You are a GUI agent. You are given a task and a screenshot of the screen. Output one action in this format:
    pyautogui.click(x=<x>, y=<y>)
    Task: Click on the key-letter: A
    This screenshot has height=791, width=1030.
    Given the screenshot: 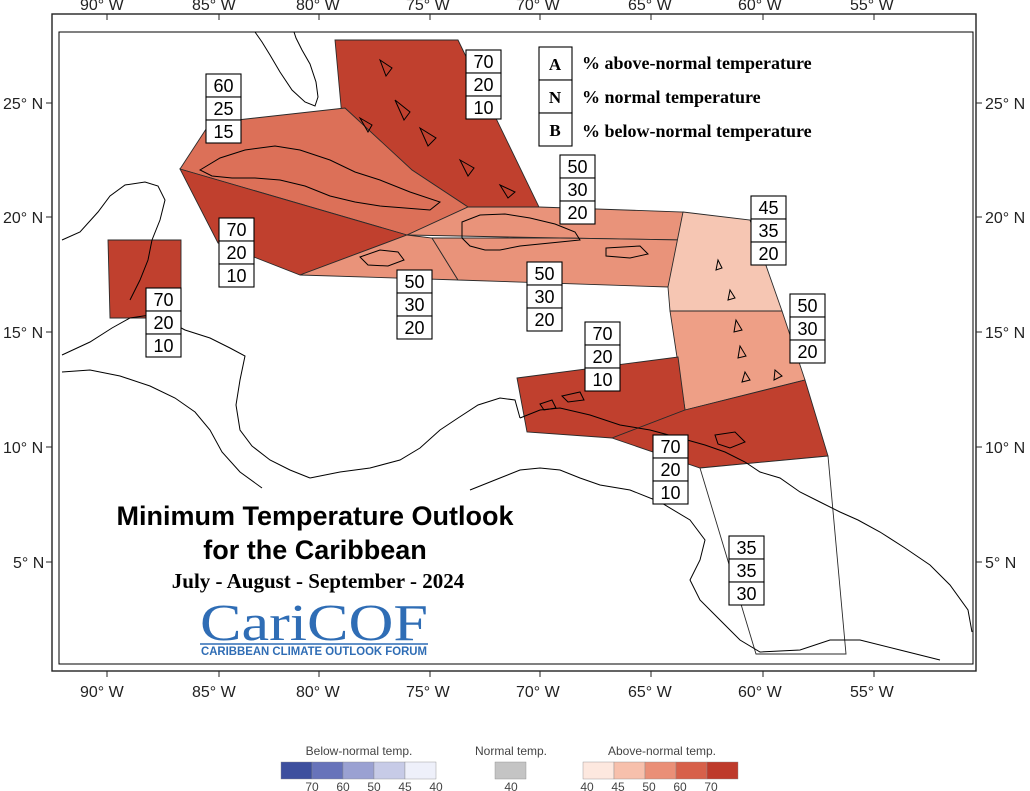 What is the action you would take?
    pyautogui.click(x=555, y=64)
    